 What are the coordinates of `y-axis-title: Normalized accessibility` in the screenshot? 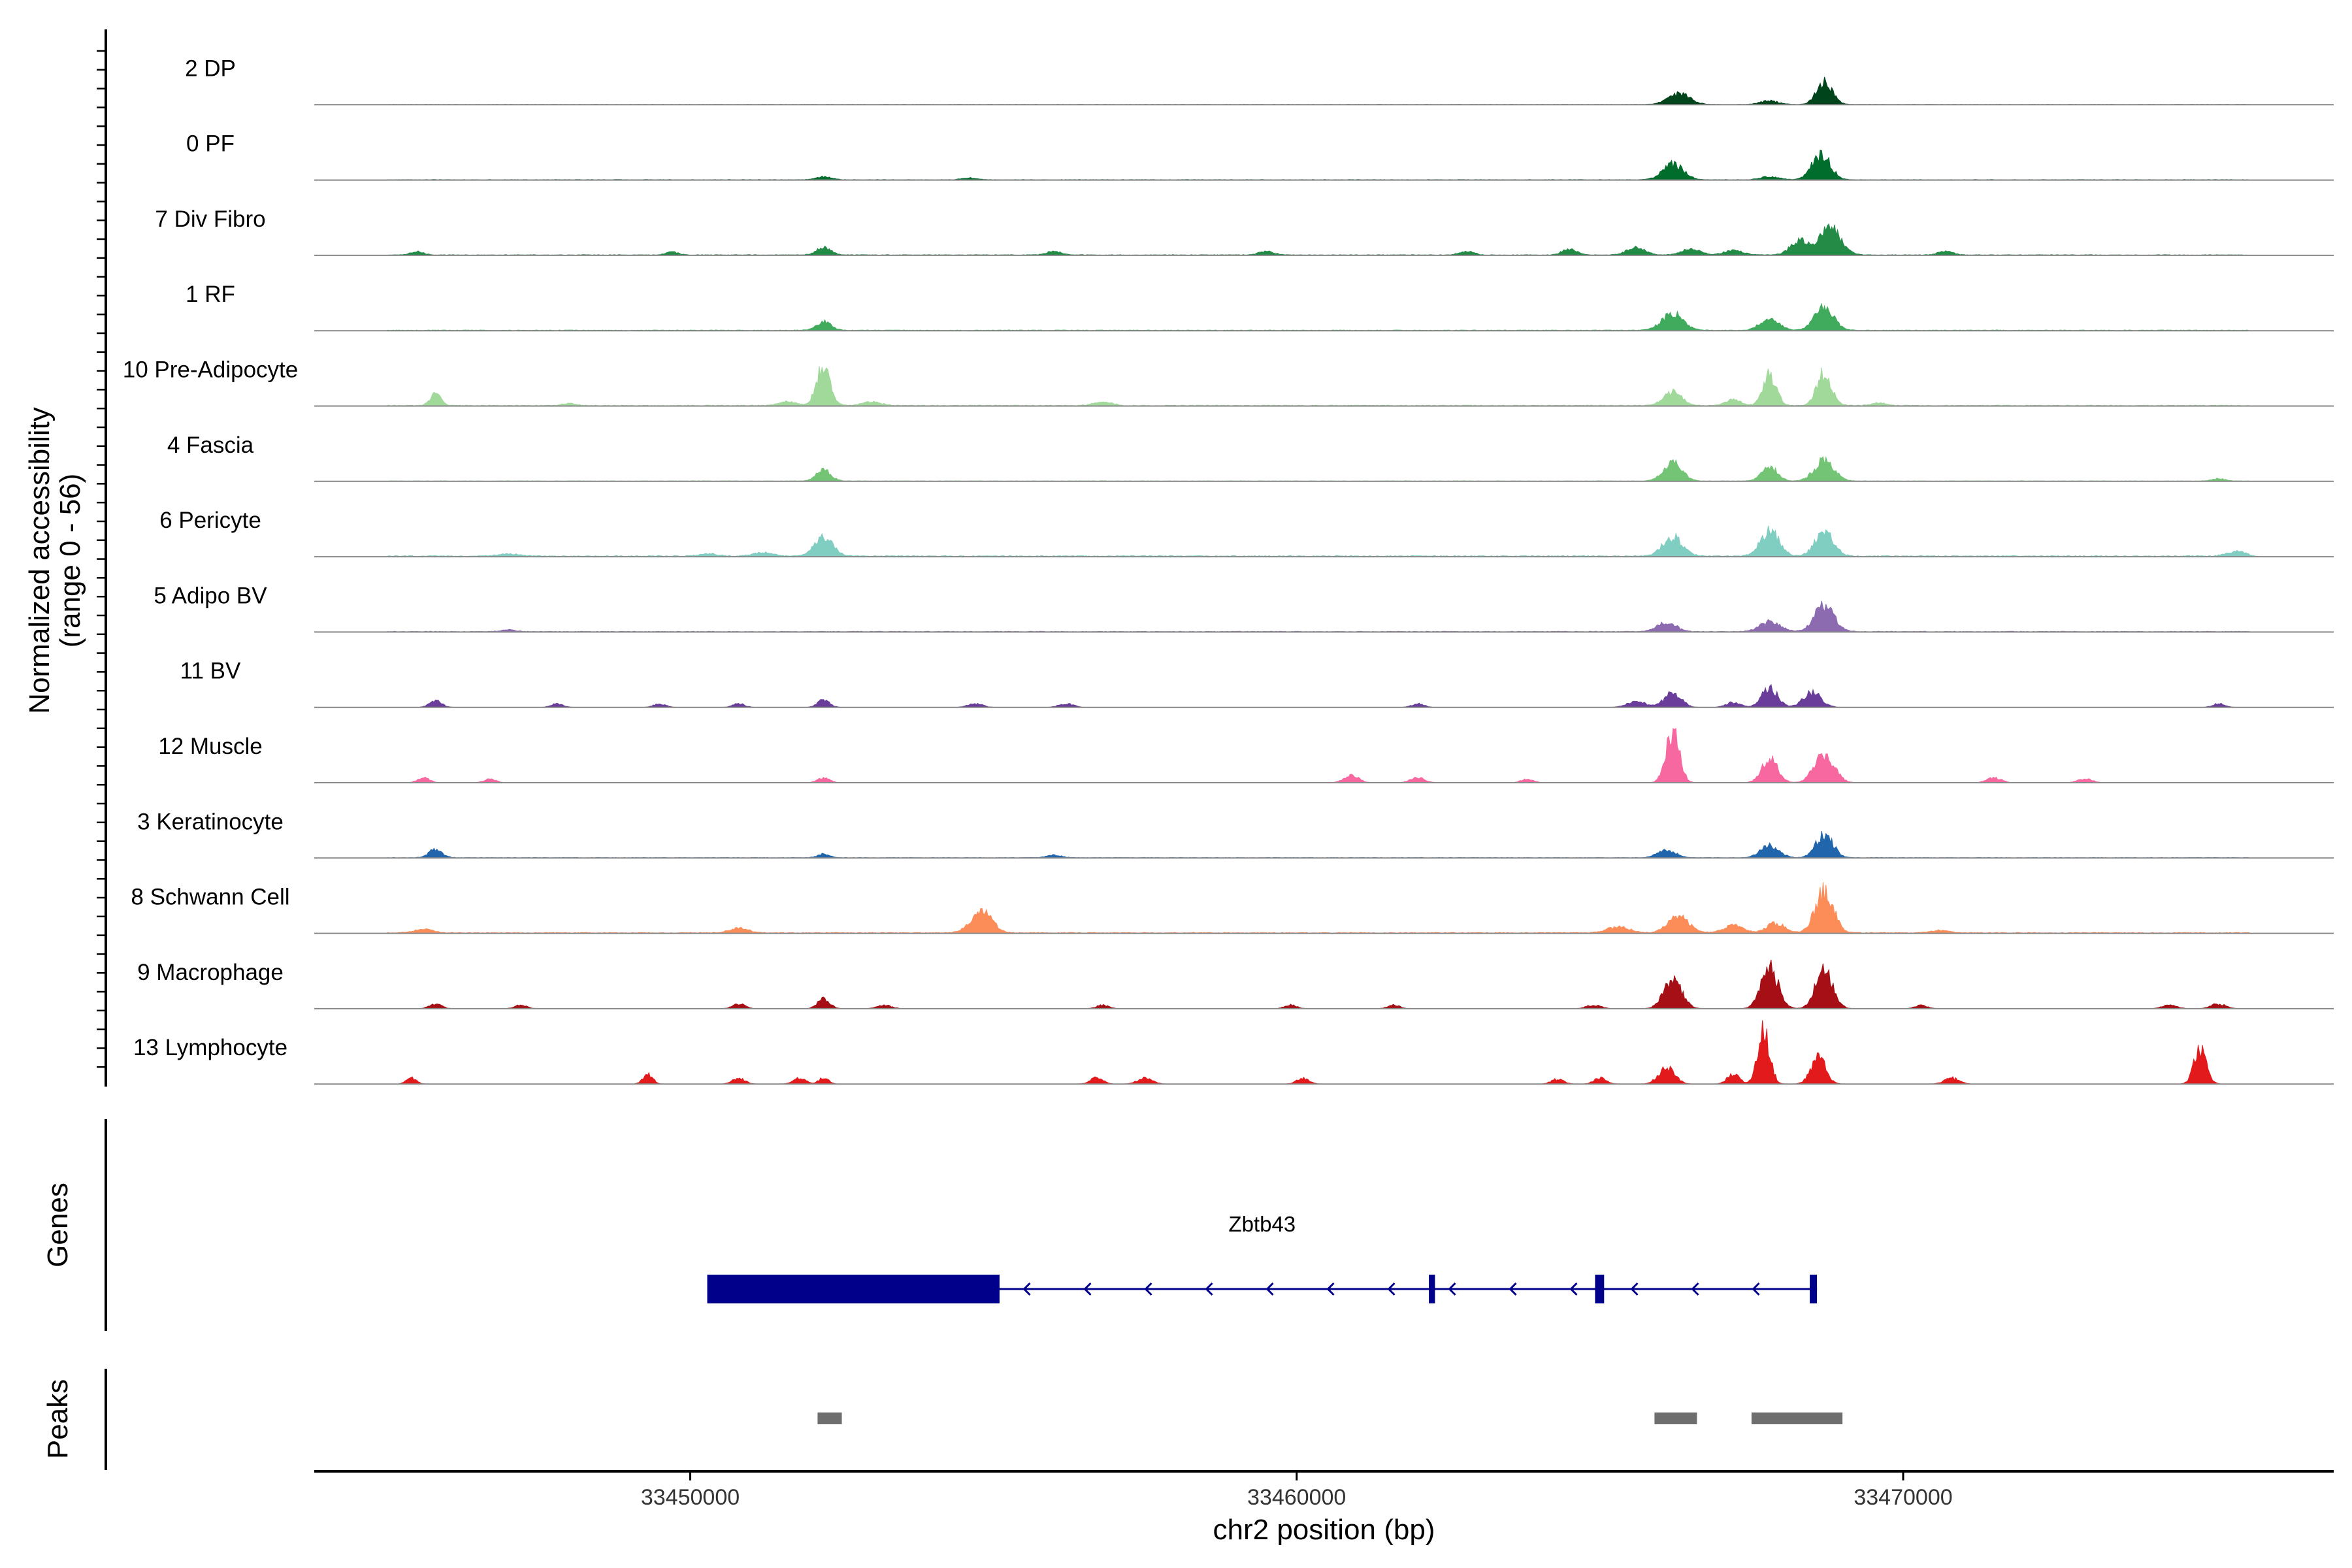 It's located at (40, 560).